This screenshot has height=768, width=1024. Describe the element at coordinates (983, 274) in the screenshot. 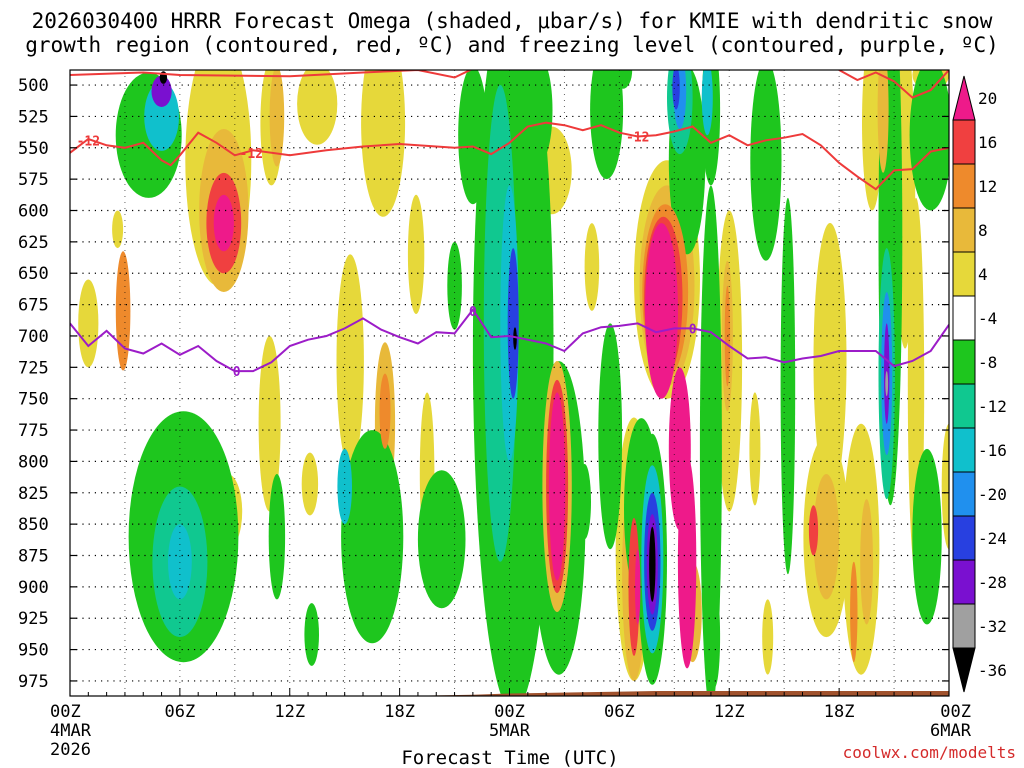

I see `colorbar-label: 4` at that location.